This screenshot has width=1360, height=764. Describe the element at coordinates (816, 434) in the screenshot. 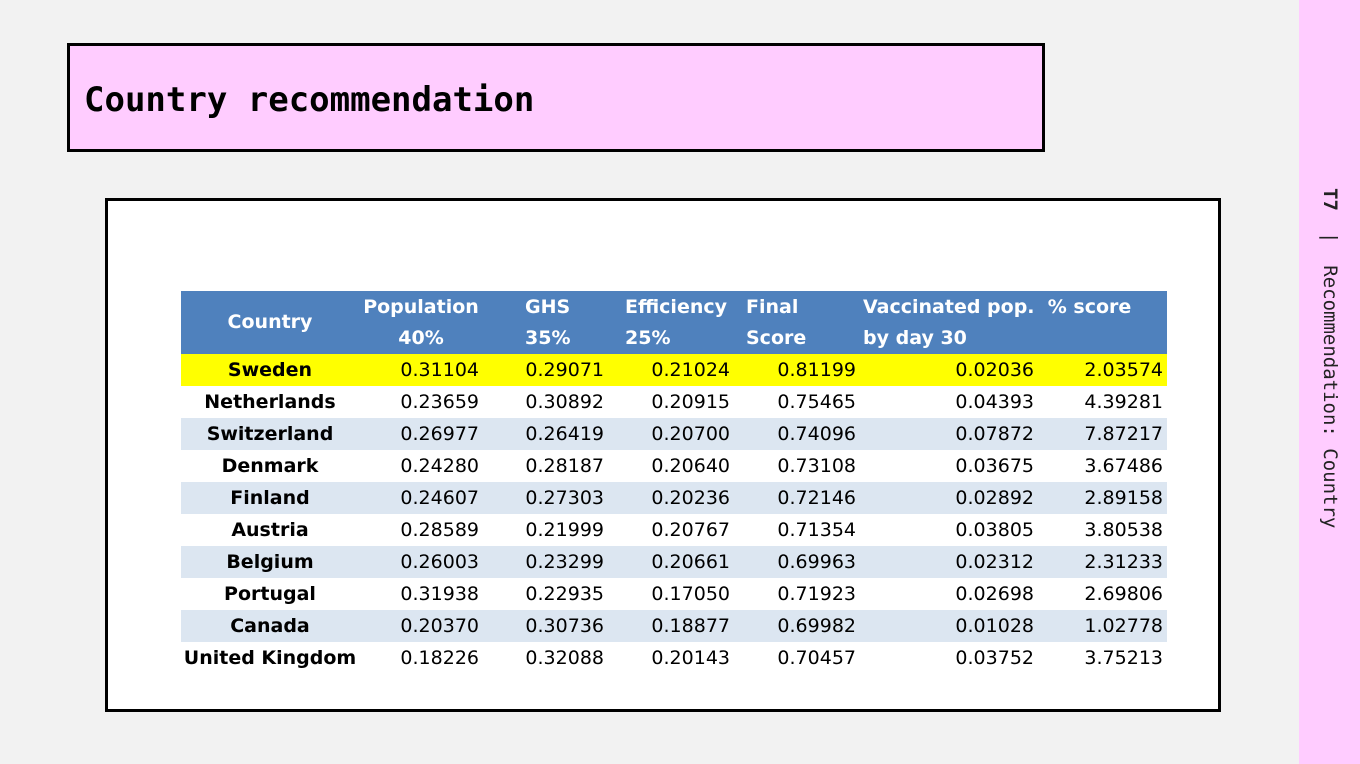

I see `value-cell: 0.74096` at that location.